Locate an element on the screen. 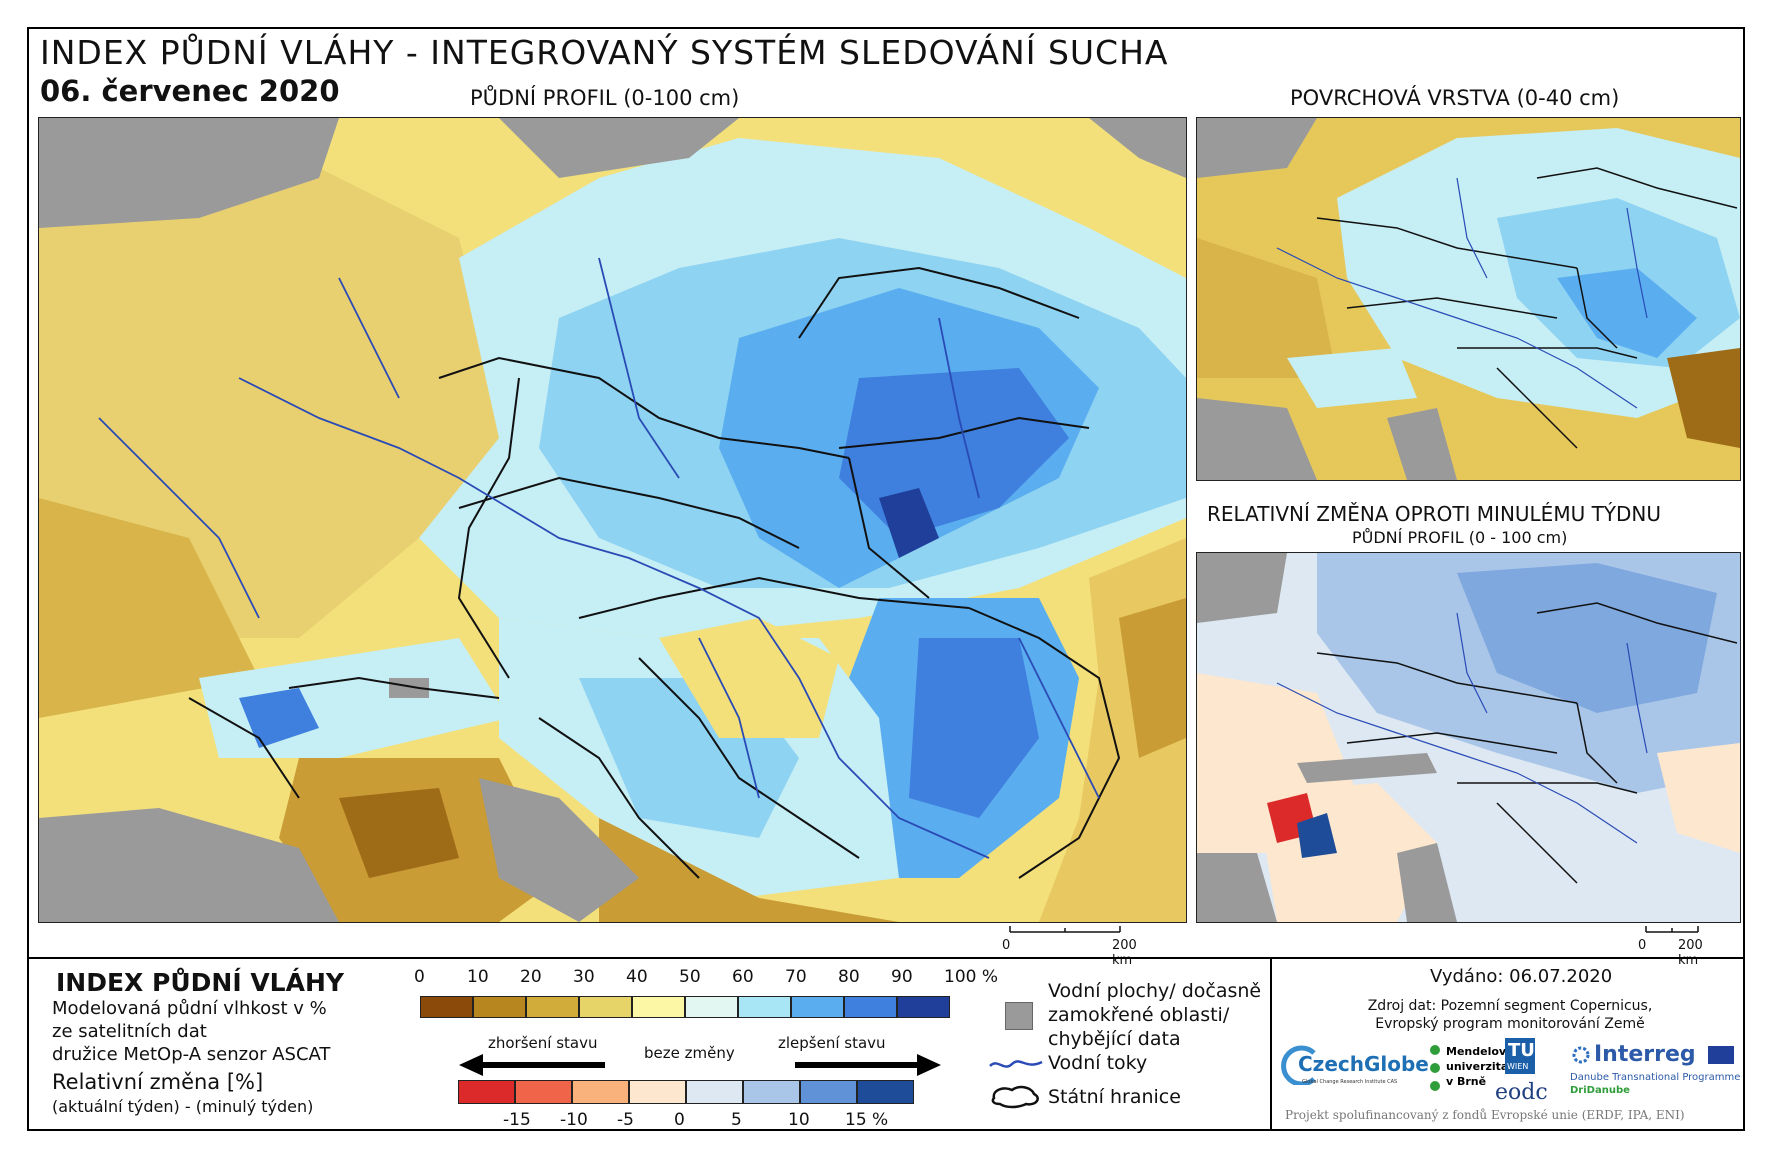  change-tick-label: 10 is located at coordinates (799, 1120).